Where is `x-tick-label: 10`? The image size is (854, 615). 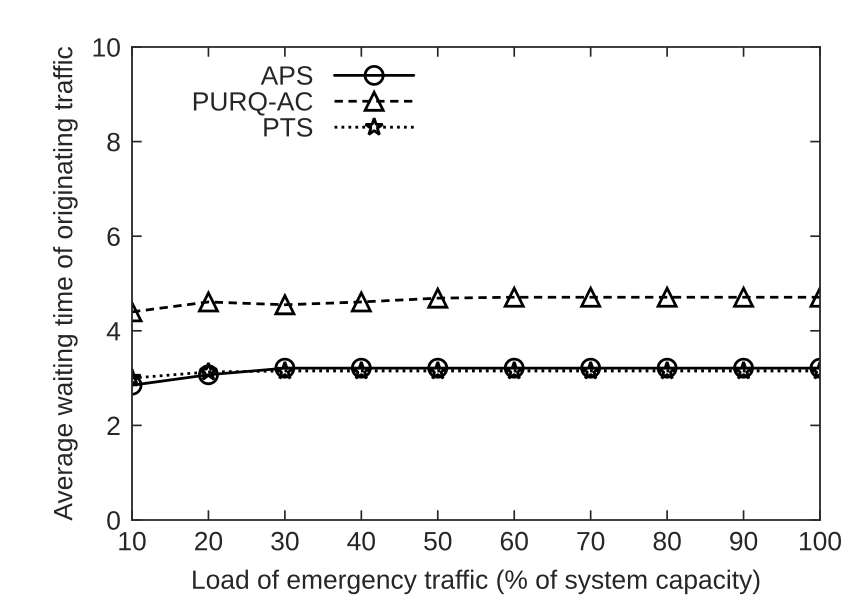 x-tick-label: 10 is located at coordinates (132, 541).